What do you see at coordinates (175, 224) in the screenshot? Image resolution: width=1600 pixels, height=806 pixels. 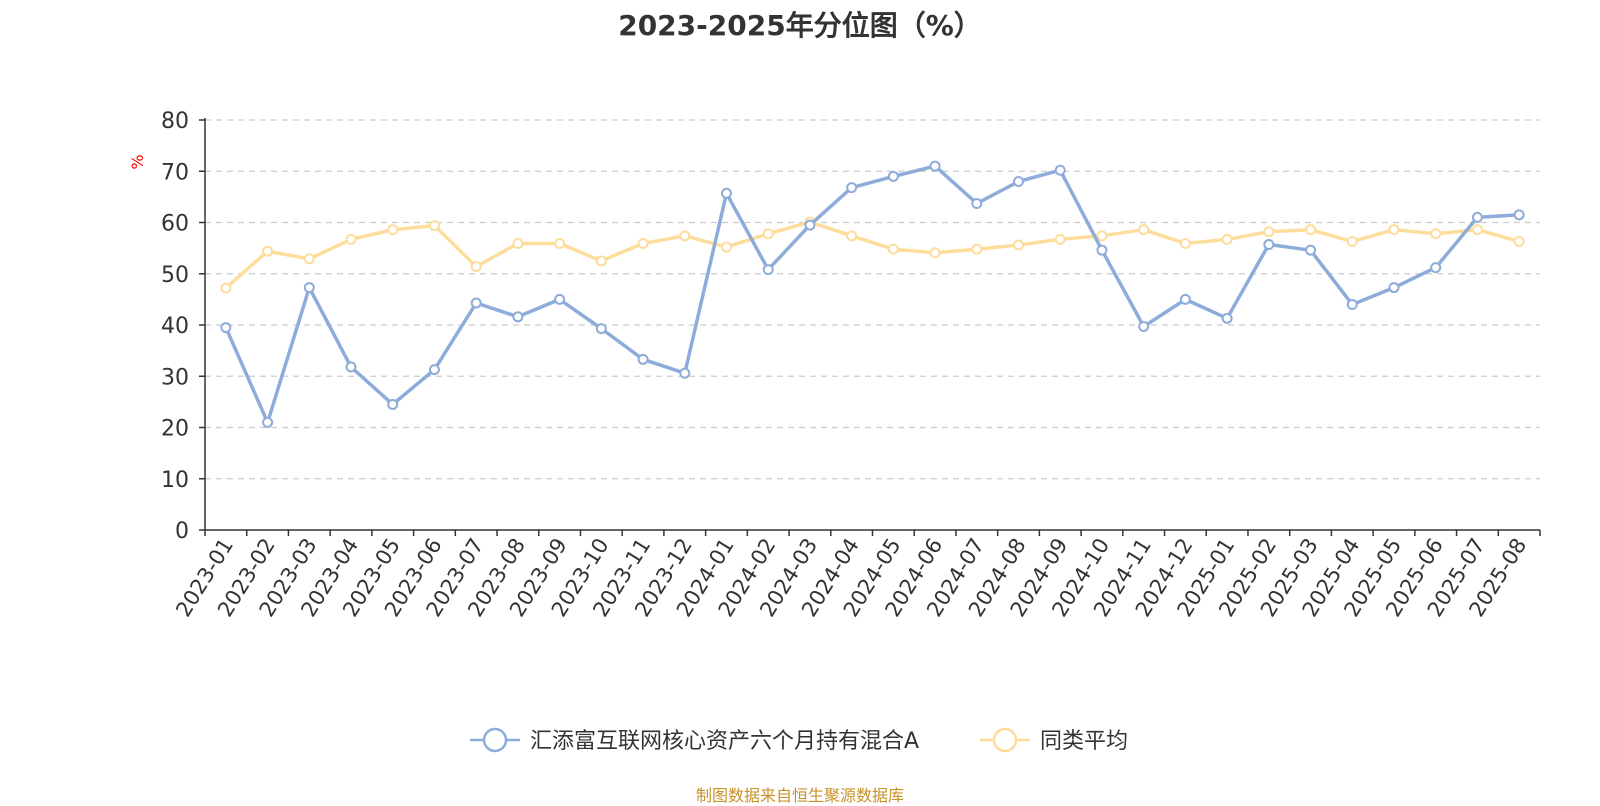 I see `y-tick-label: 60` at bounding box center [175, 224].